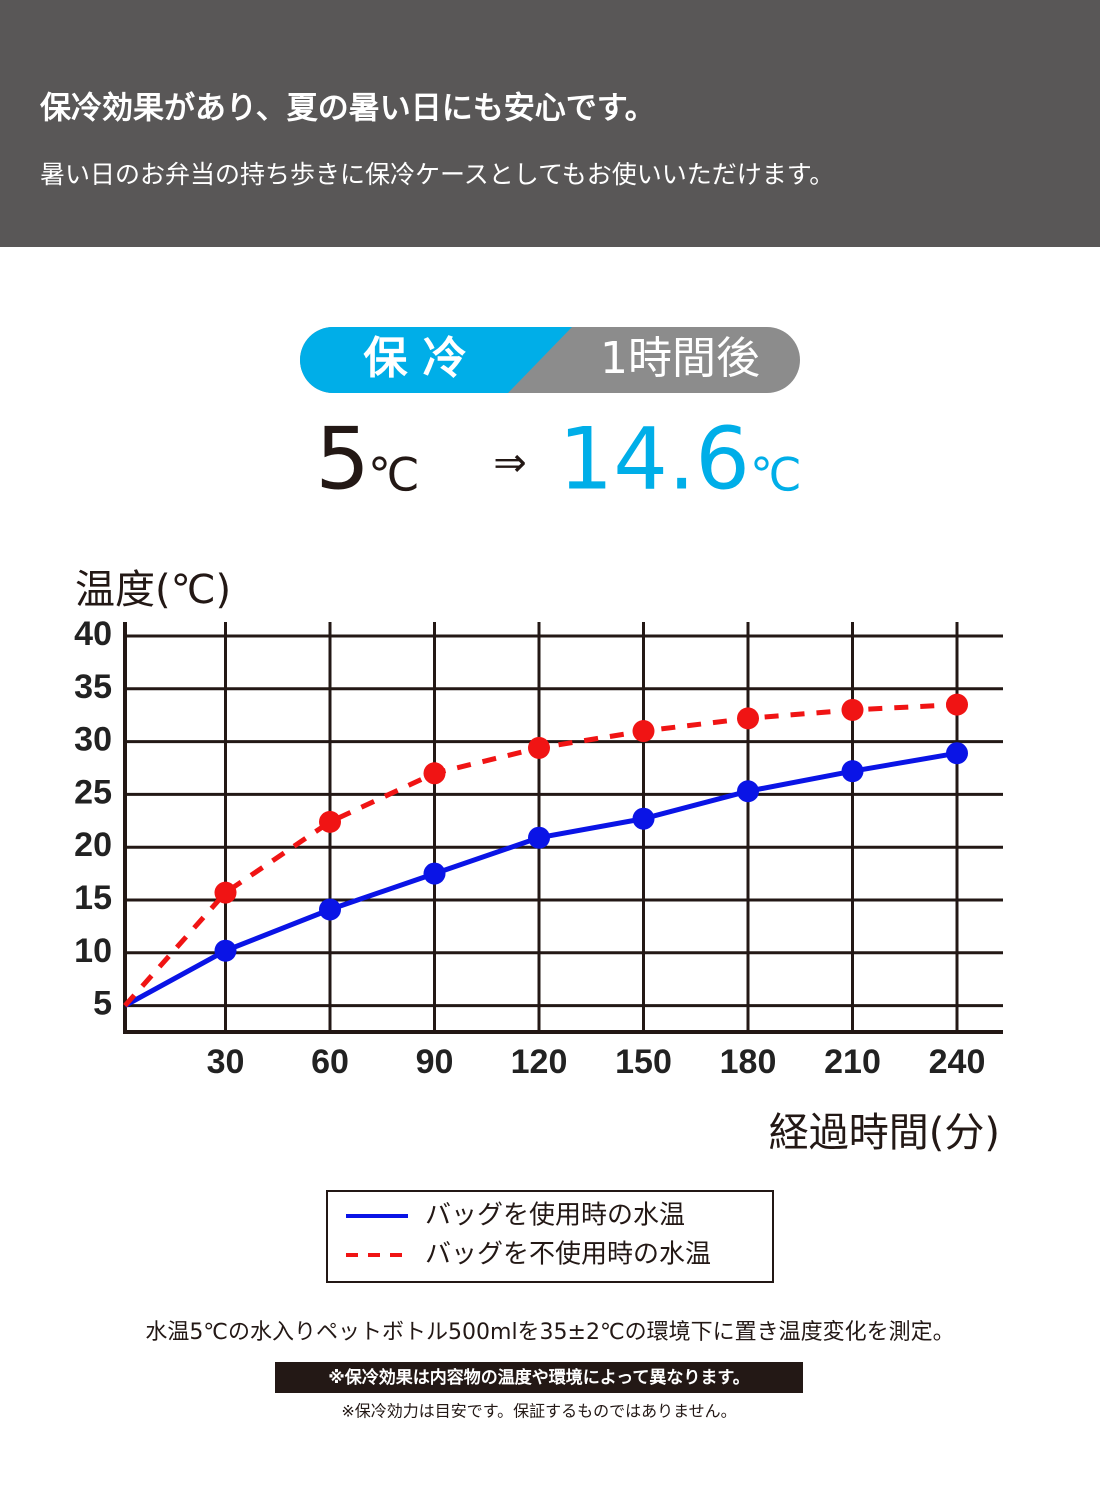 This screenshot has height=1500, width=1100. I want to click on x-tick-label: 60, so click(330, 1062).